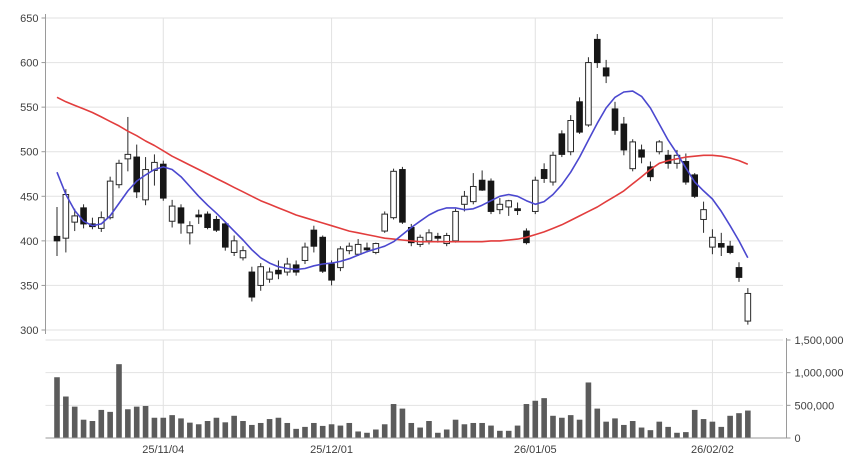 The width and height of the screenshot is (860, 465). Describe the element at coordinates (798, 439) in the screenshot. I see `volume-tick-label: 0` at that location.